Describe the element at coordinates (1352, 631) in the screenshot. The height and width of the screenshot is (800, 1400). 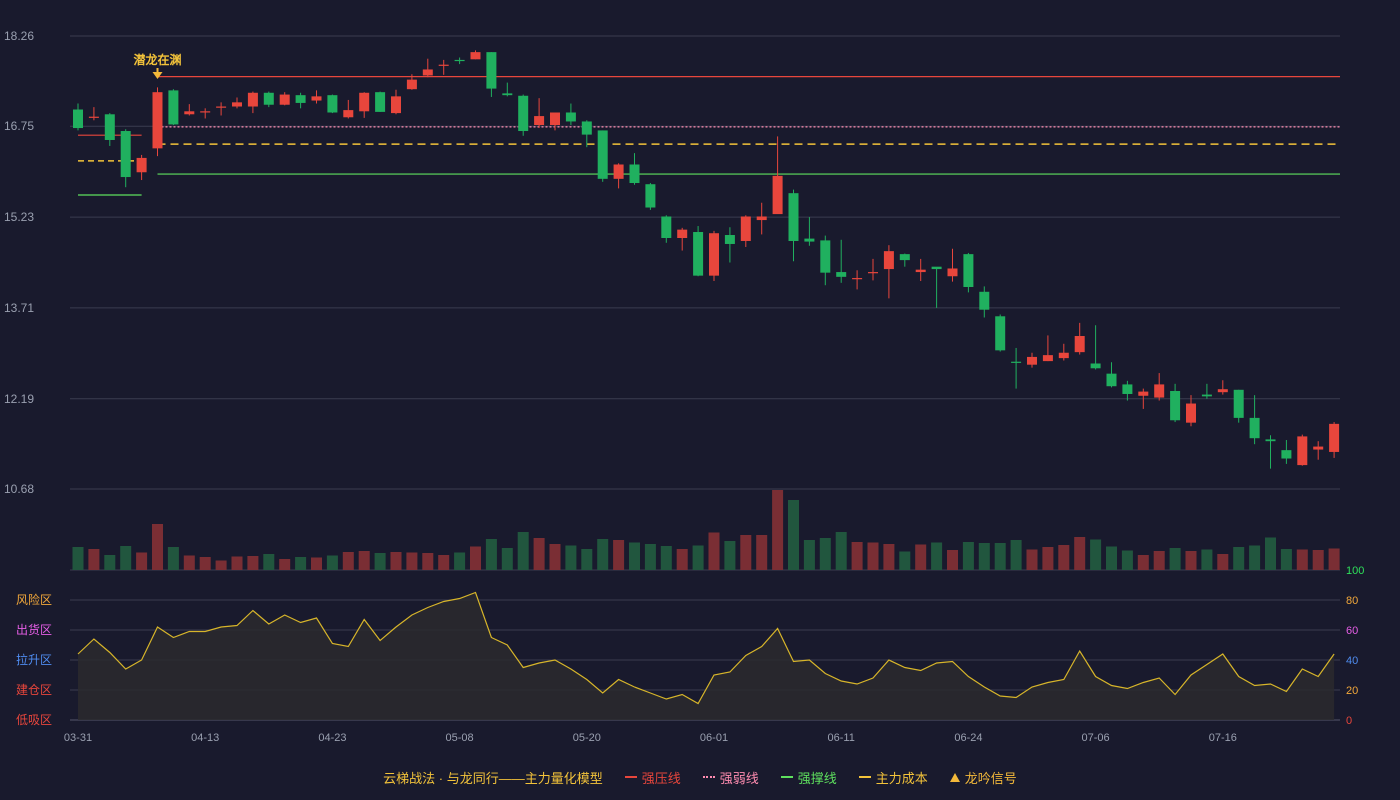
I see `indicator-tick-label: 60` at that location.